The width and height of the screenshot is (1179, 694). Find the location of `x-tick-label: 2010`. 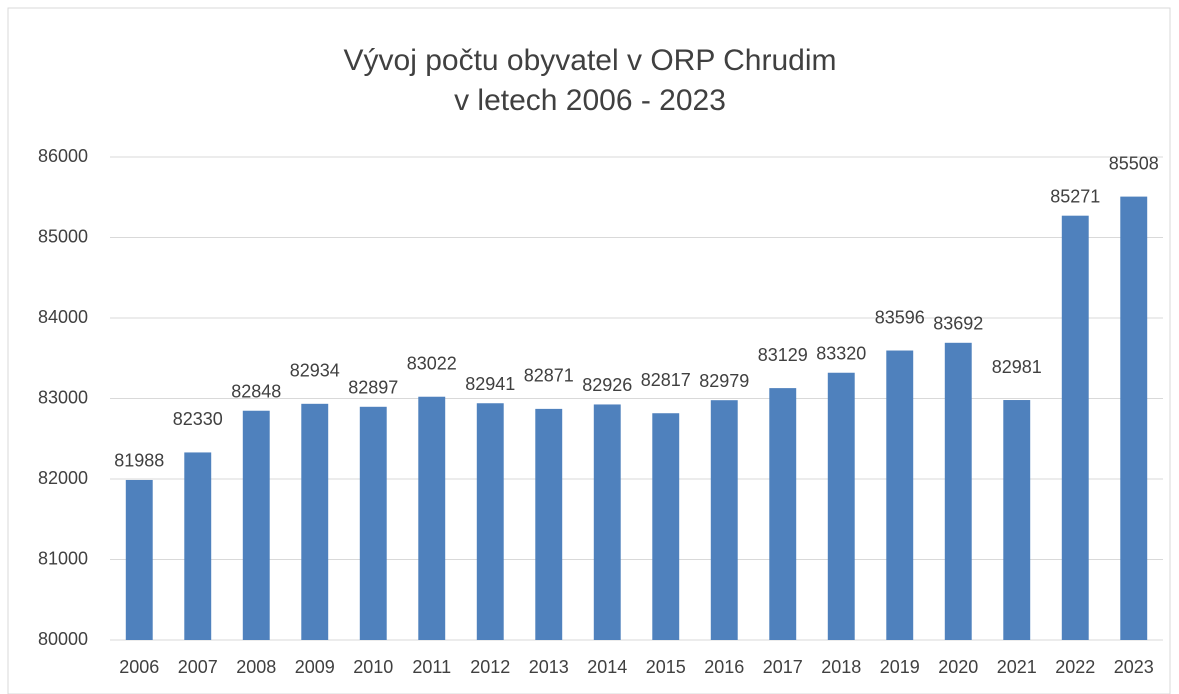

x-tick-label: 2010 is located at coordinates (373, 667).